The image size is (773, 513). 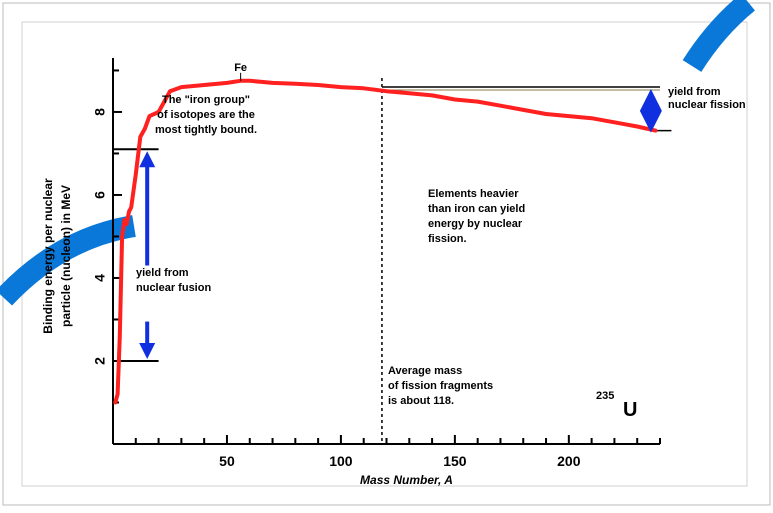 I want to click on y-axis-label-line2: particle (nucleon) in MeV, so click(x=66, y=256).